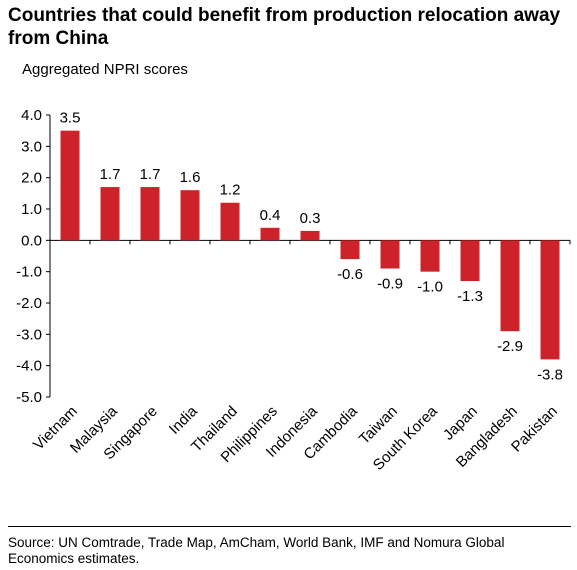 This screenshot has height=570, width=577. I want to click on data-label: 3.5, so click(70, 118).